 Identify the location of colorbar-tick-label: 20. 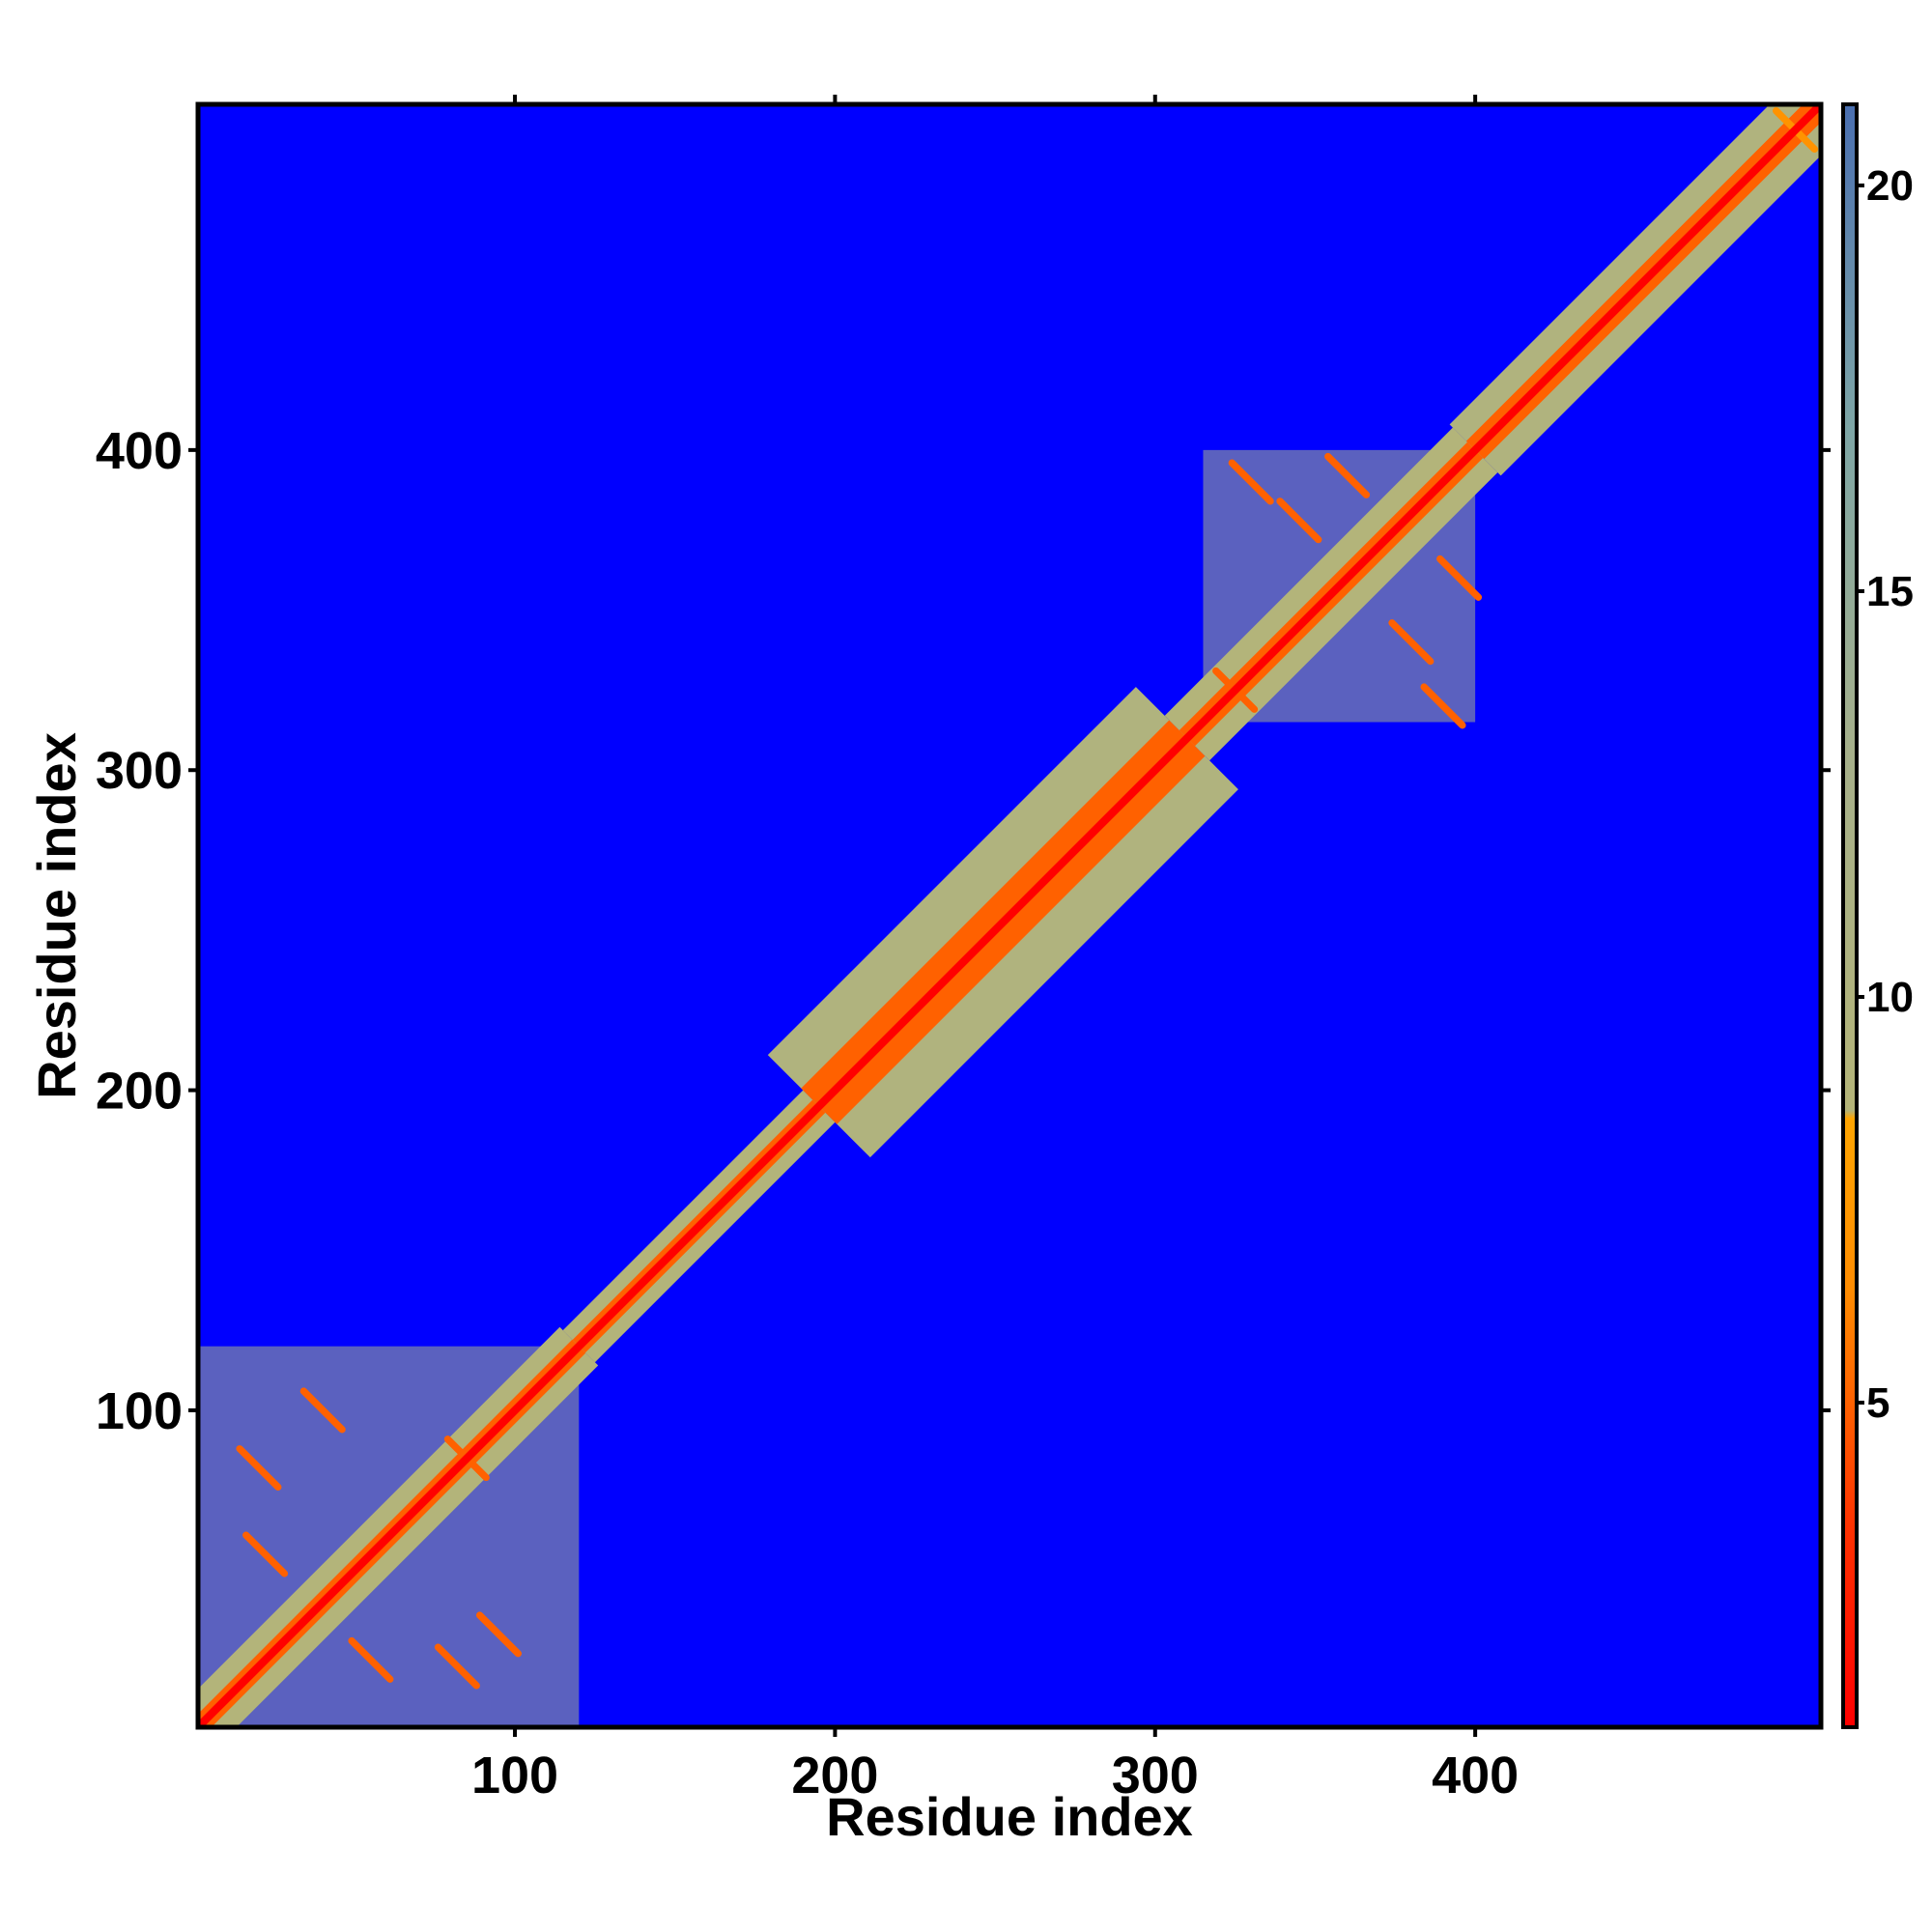
(1890, 186).